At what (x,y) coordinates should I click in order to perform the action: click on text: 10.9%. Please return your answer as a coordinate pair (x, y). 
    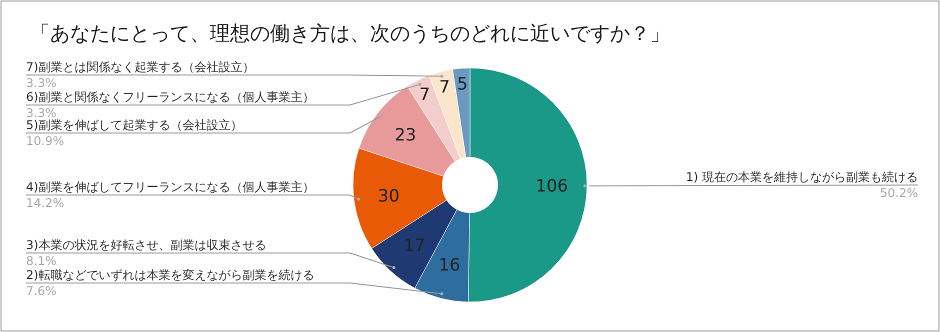
    Looking at the image, I should click on (45, 141).